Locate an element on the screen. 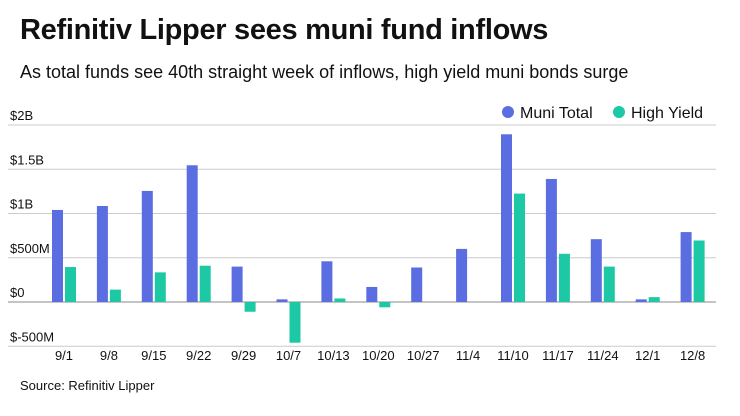  x-tick-label: 10/13 is located at coordinates (333, 355).